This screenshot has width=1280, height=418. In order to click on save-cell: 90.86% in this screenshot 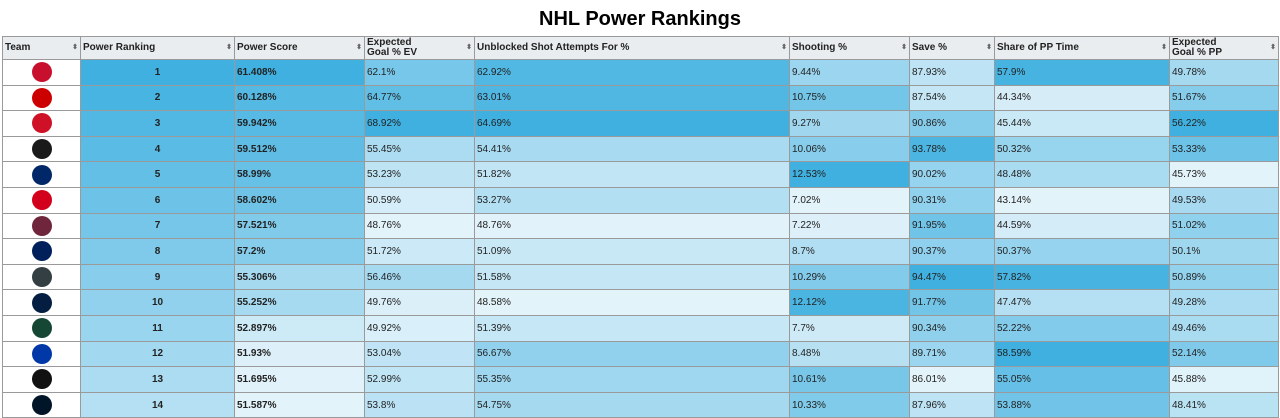, I will do `click(952, 123)`.